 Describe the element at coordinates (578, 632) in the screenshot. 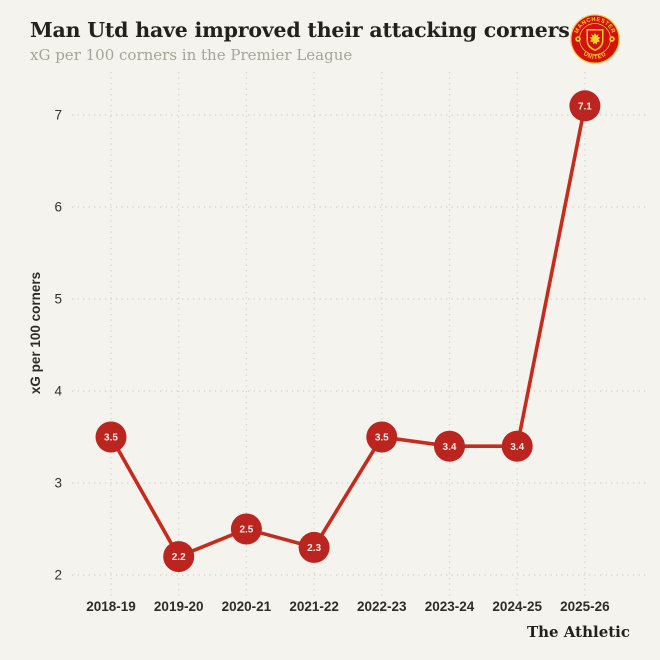

I see `the-athletic-brand: The Athletic` at that location.